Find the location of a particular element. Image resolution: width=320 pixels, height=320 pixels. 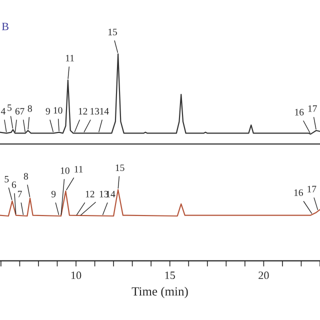

chart-title: B is located at coordinates (5, 26).